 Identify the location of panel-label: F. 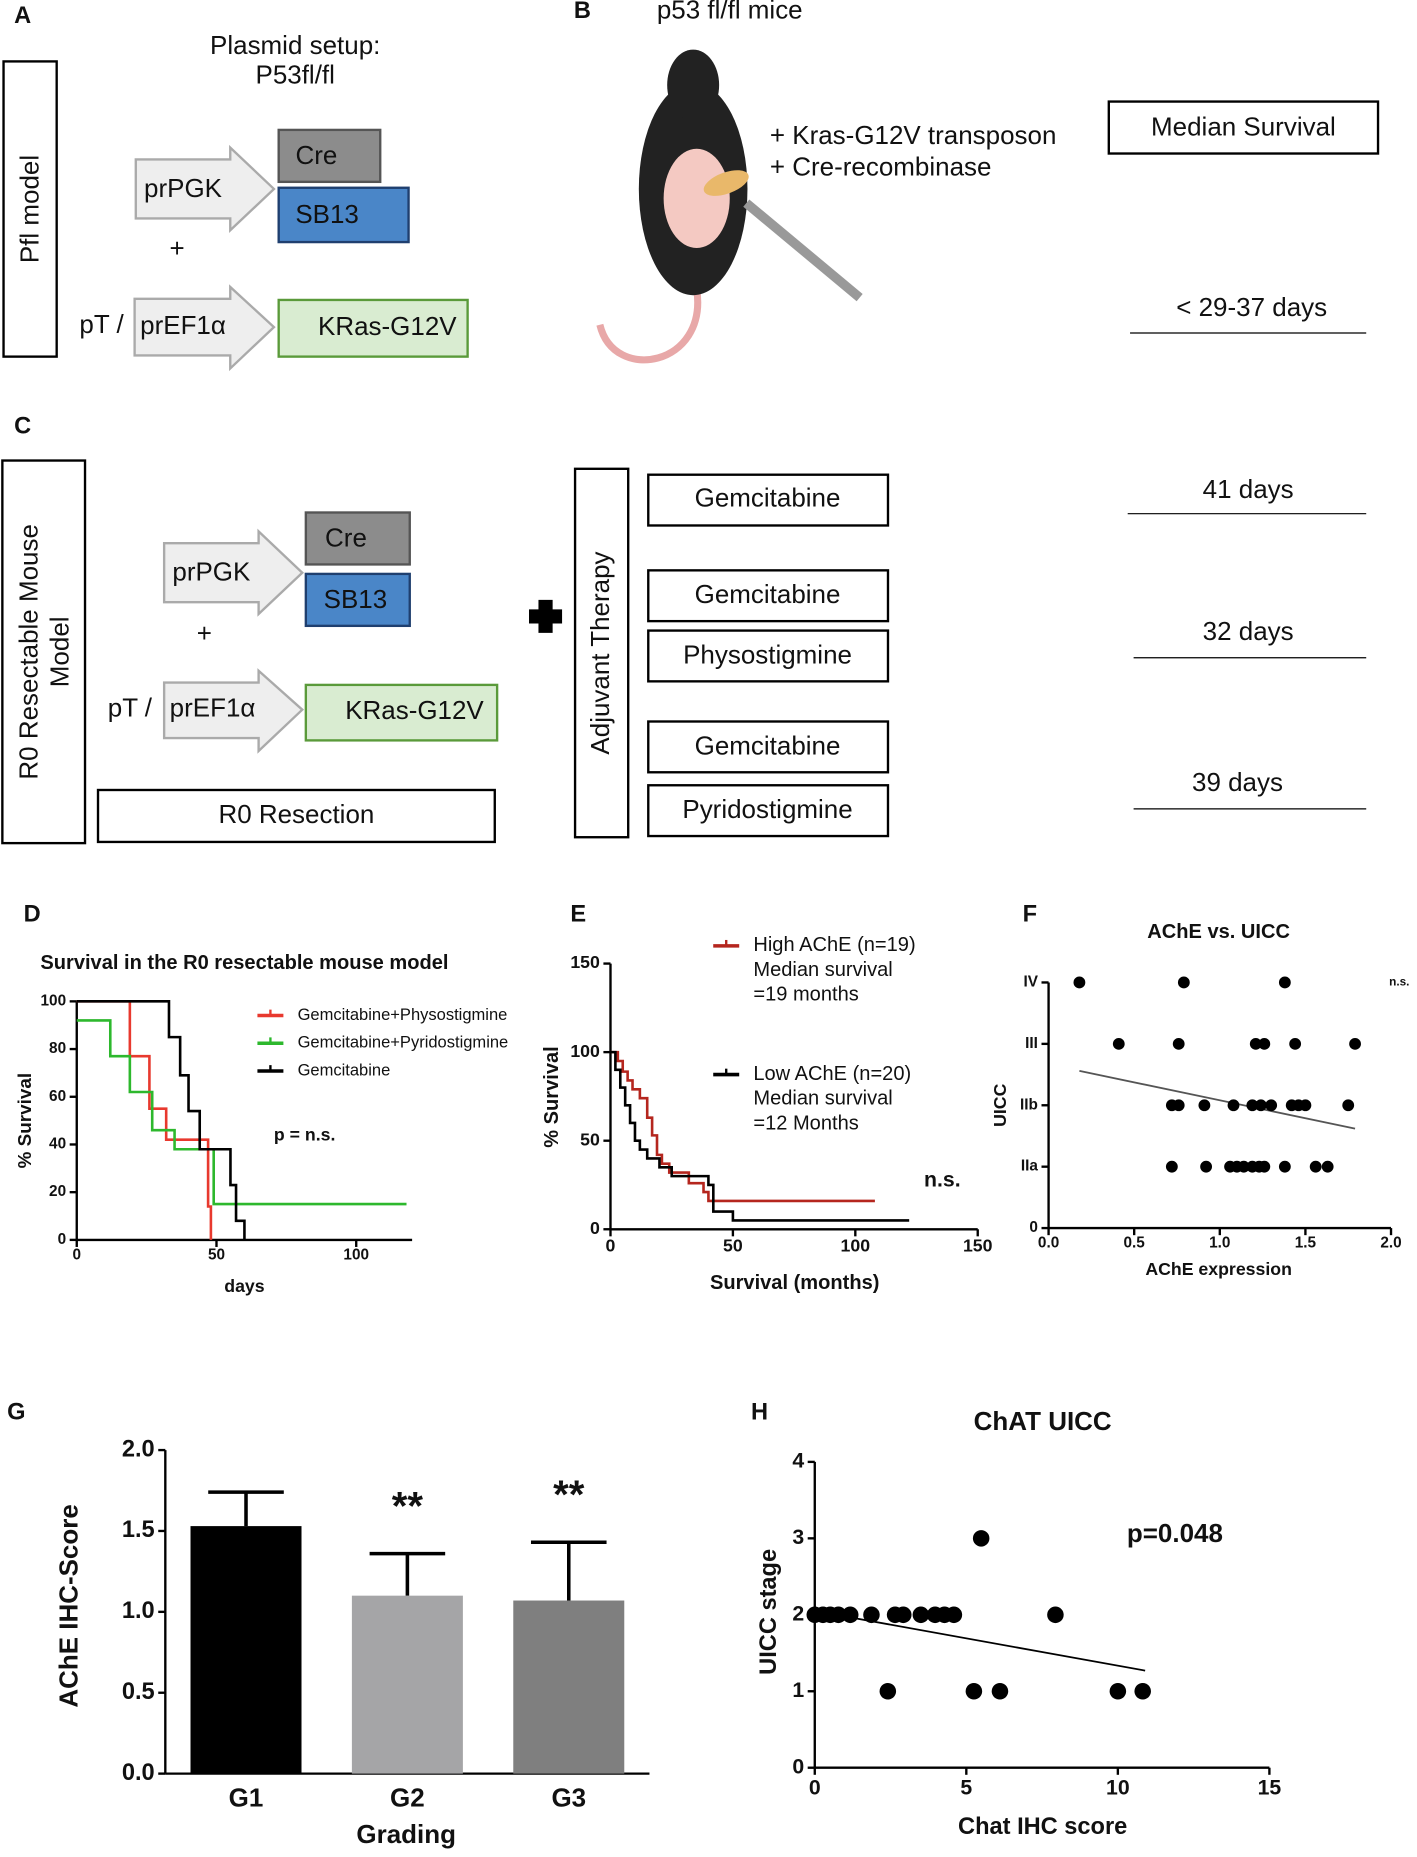
(1030, 914).